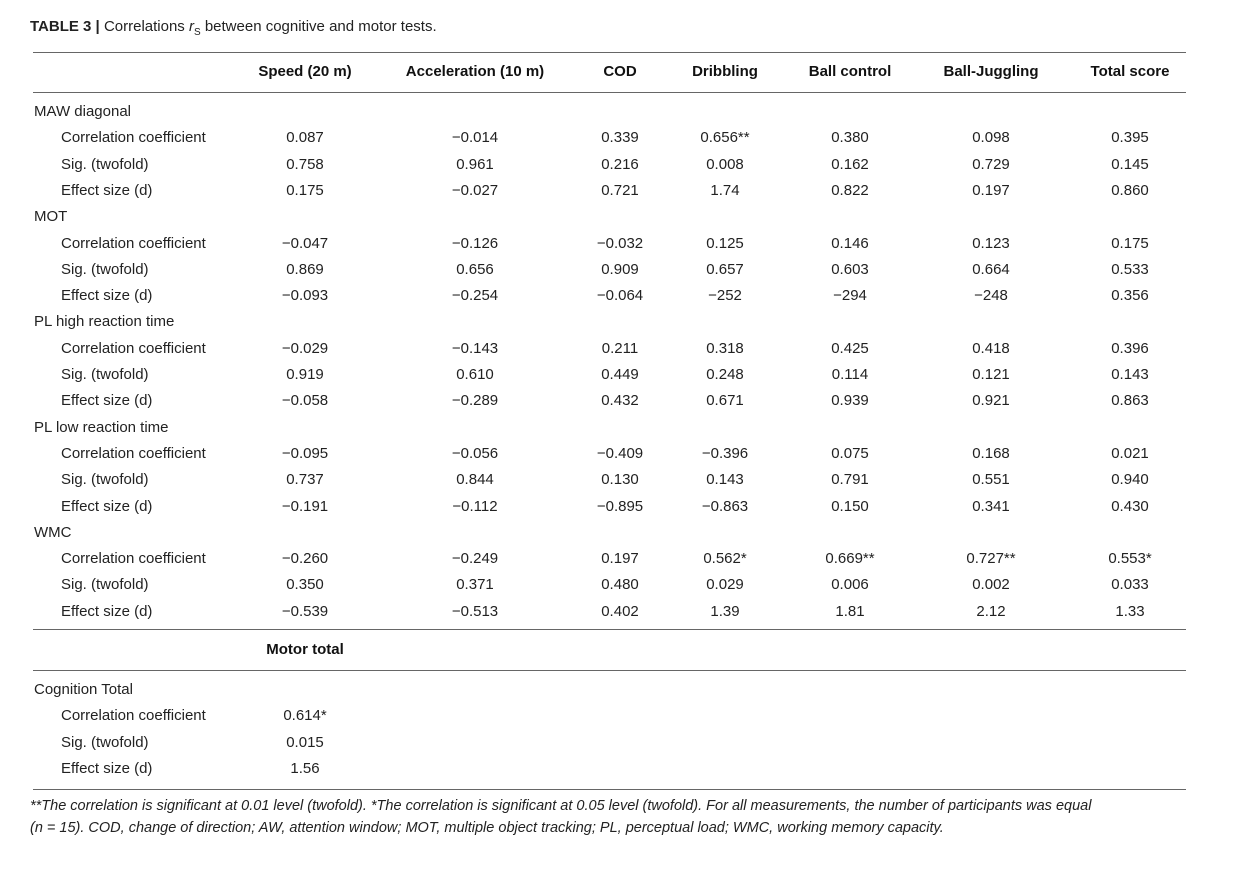 This screenshot has height=874, width=1248. I want to click on table-cell: −0.191, so click(305, 506).